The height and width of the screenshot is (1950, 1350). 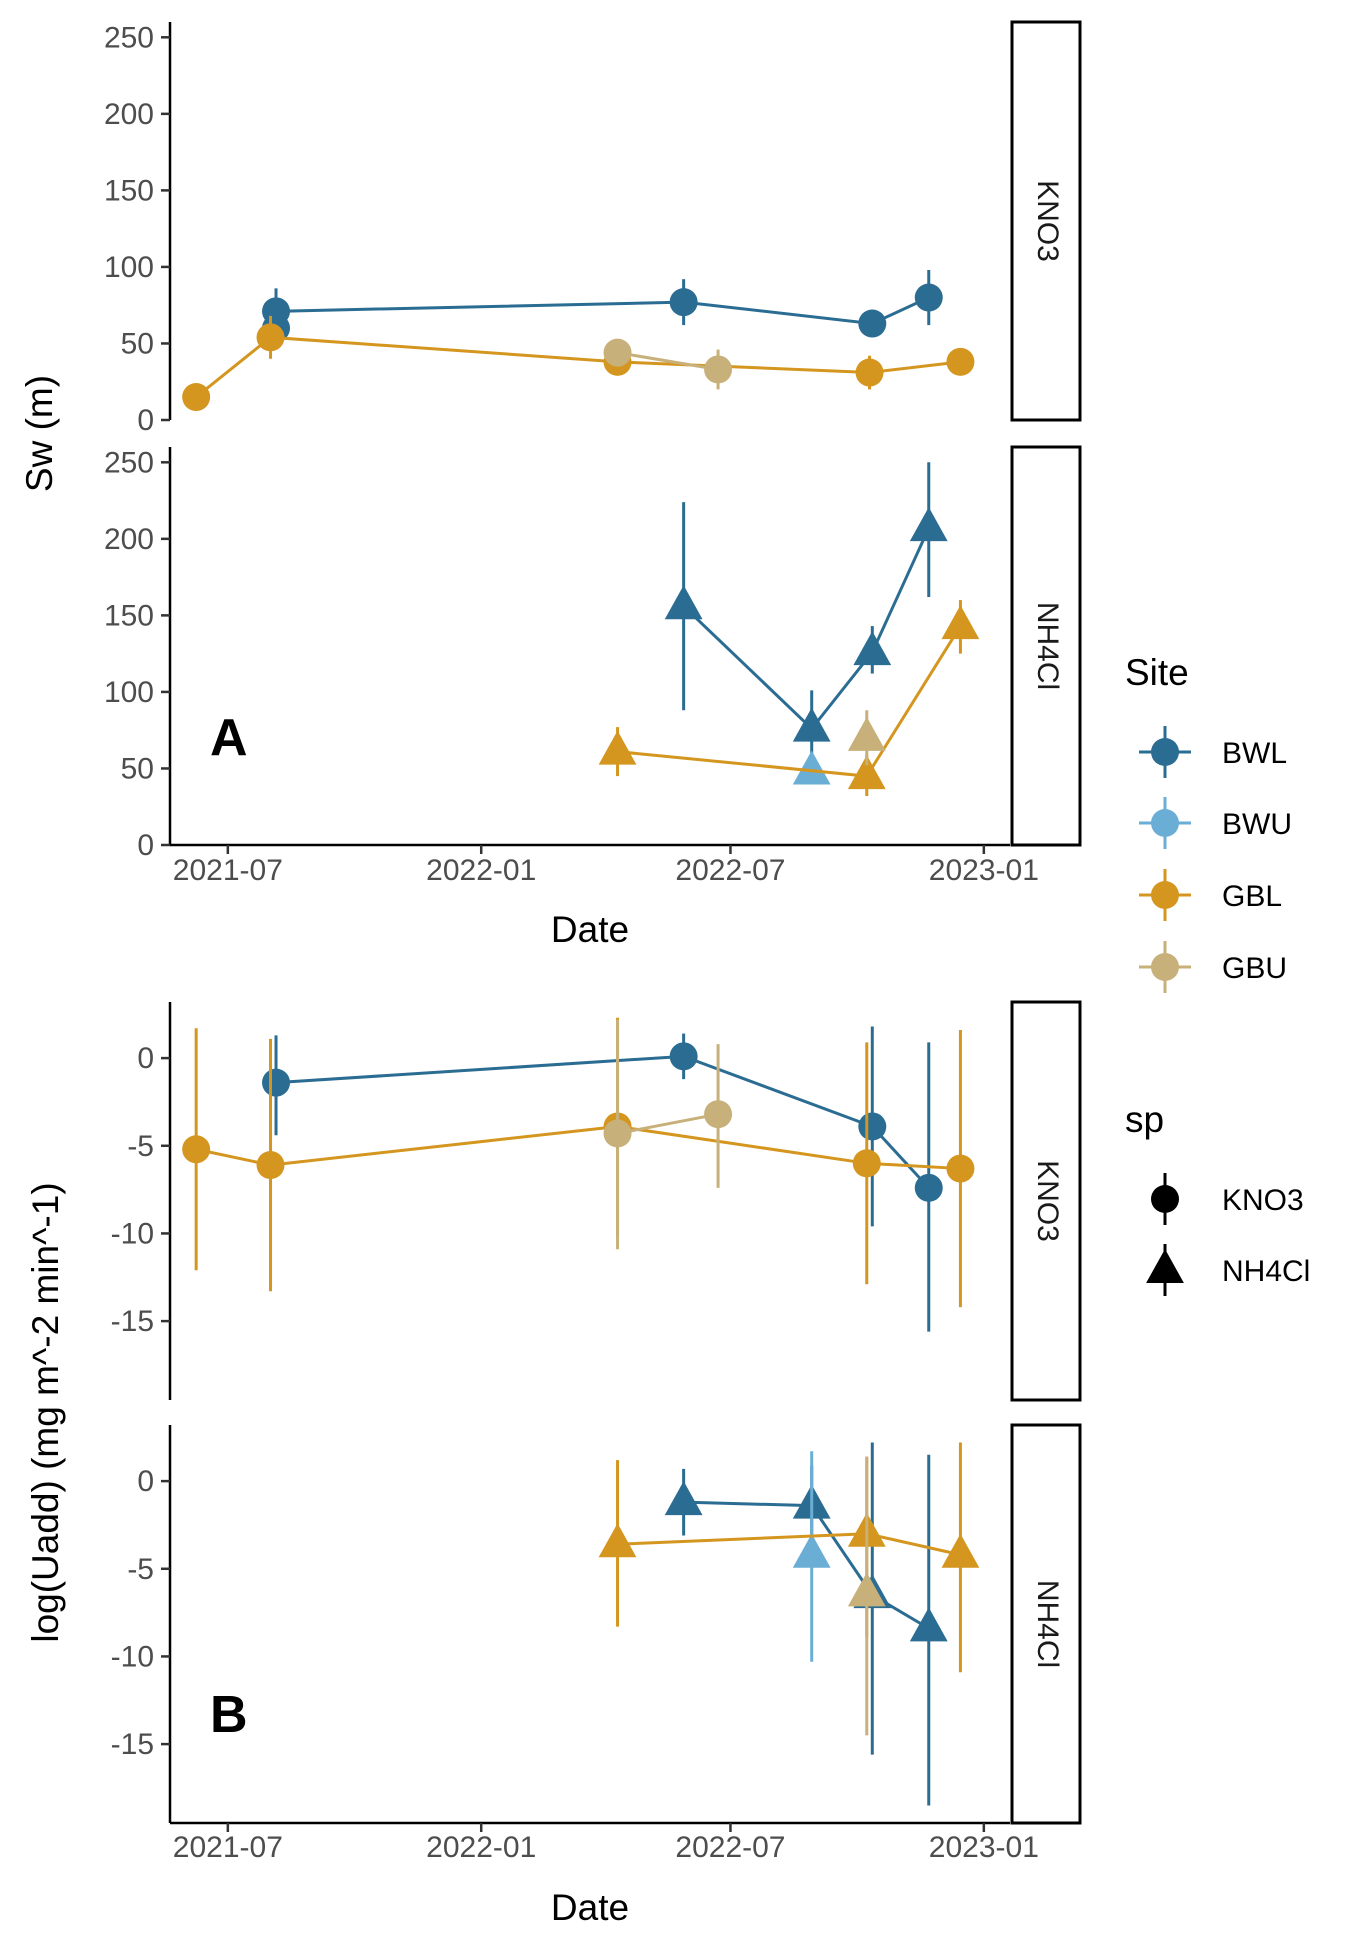 What do you see at coordinates (1257, 824) in the screenshot?
I see `legend-label: BWU` at bounding box center [1257, 824].